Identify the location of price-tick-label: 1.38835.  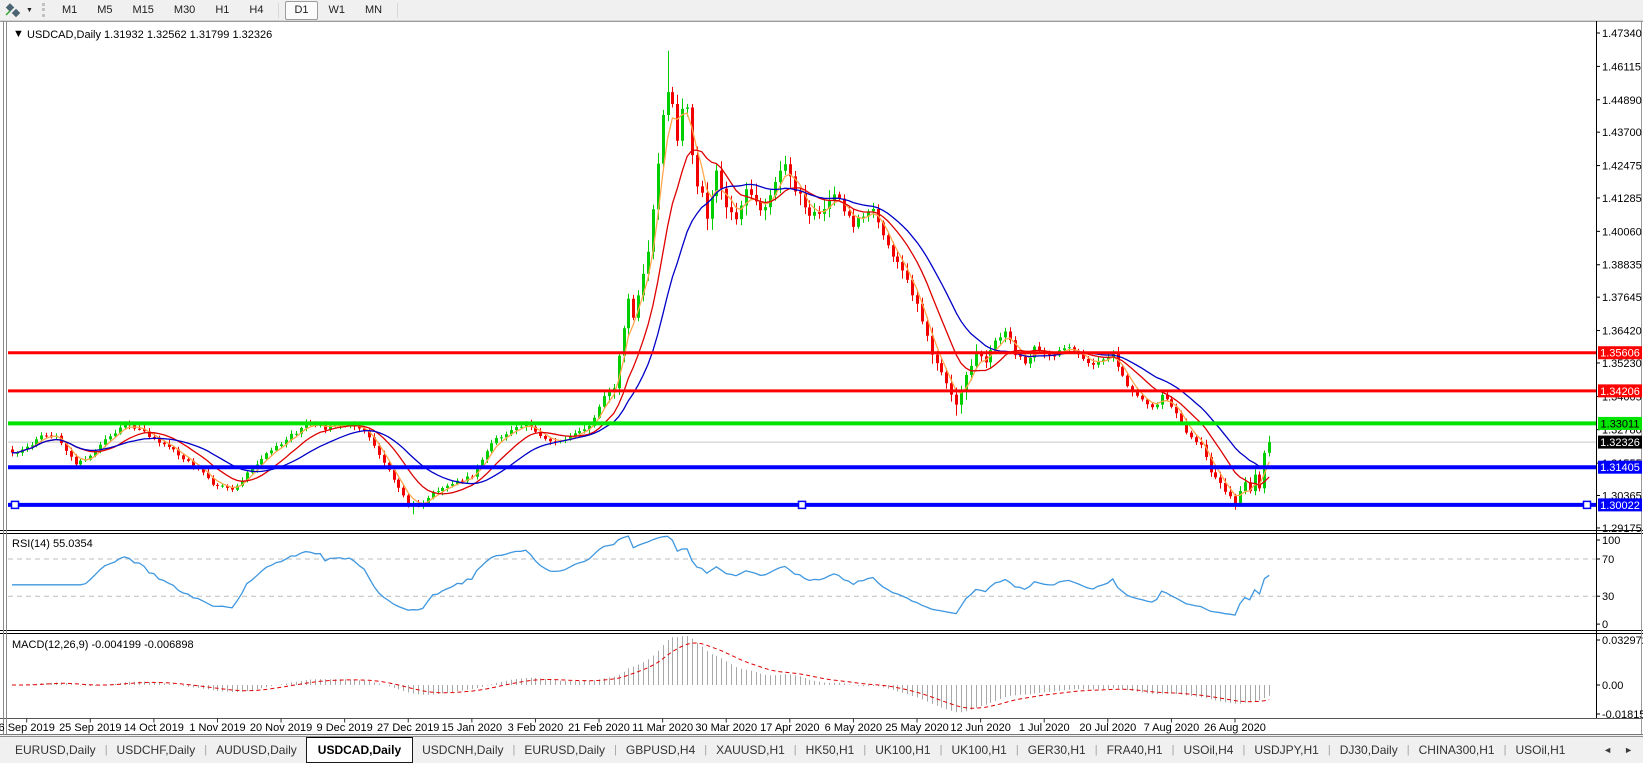
(1622, 266).